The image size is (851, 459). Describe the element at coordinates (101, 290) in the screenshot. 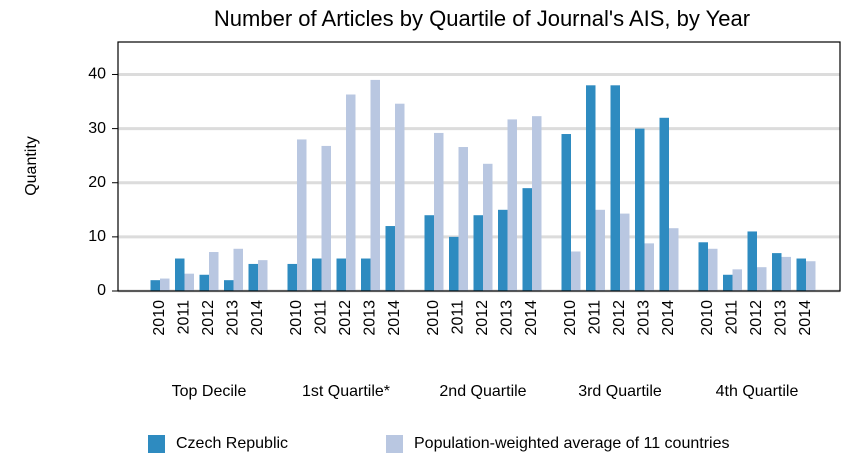

I see `y-tick-label: 0` at that location.